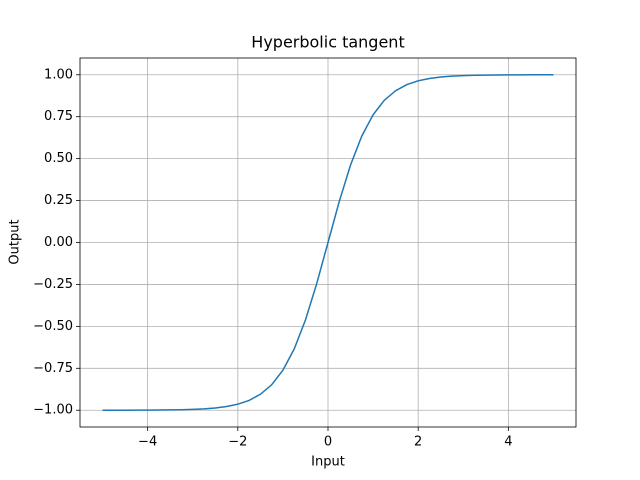 This screenshot has height=480, width=640. Describe the element at coordinates (328, 462) in the screenshot. I see `x-axis-label: Input` at that location.